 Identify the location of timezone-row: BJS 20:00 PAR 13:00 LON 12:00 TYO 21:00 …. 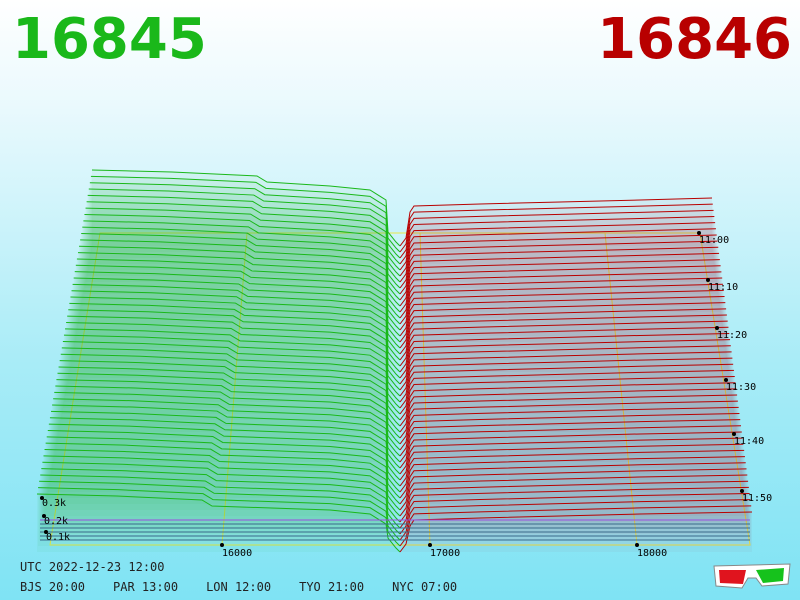
(238, 587).